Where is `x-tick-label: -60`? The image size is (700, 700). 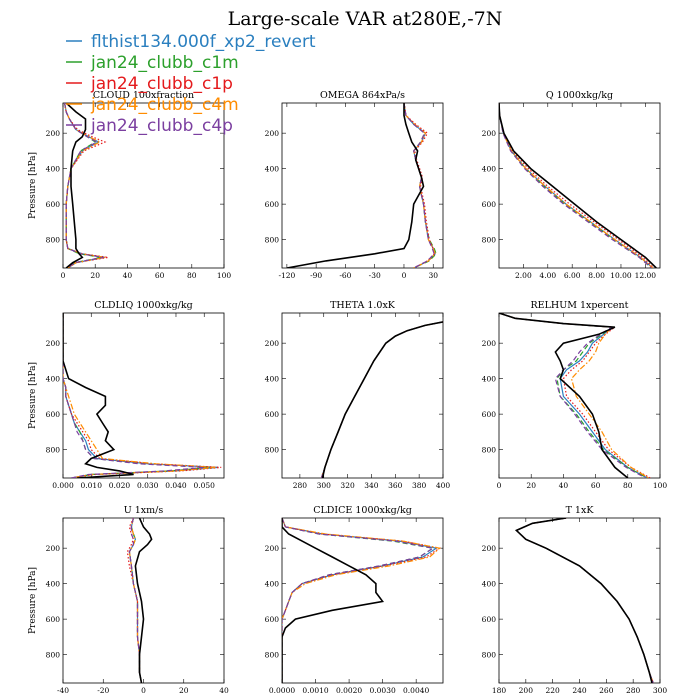 x-tick-label: -60 is located at coordinates (345, 275).